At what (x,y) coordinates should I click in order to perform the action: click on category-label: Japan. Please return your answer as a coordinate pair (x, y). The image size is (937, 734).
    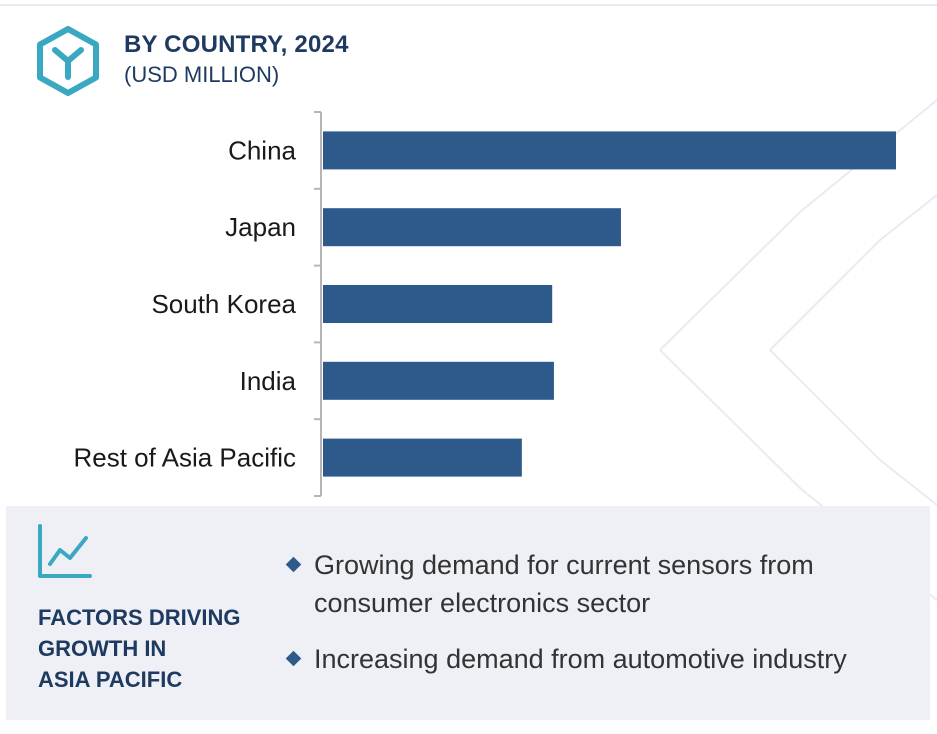
    Looking at the image, I should click on (260, 227).